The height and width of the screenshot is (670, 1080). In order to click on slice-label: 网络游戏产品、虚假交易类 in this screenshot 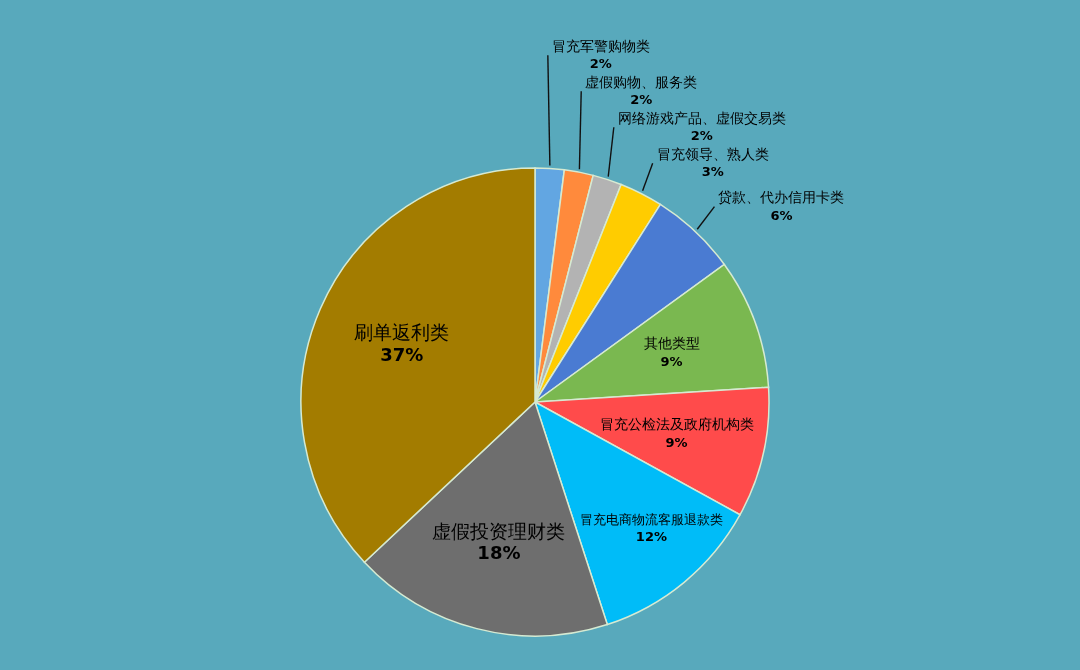, I will do `click(701, 117)`.